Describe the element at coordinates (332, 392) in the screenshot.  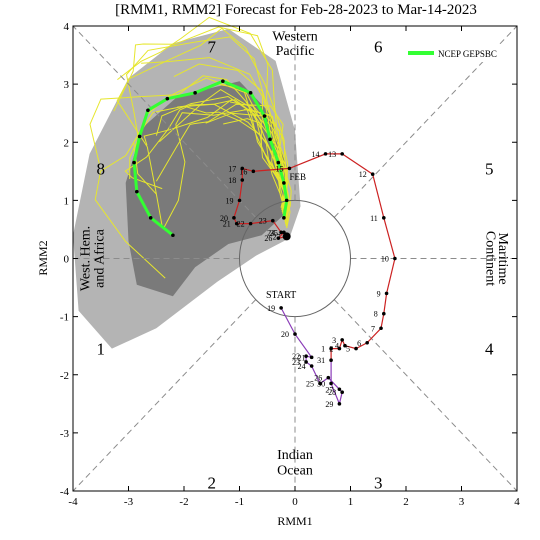
I see `day-label: 28` at that location.